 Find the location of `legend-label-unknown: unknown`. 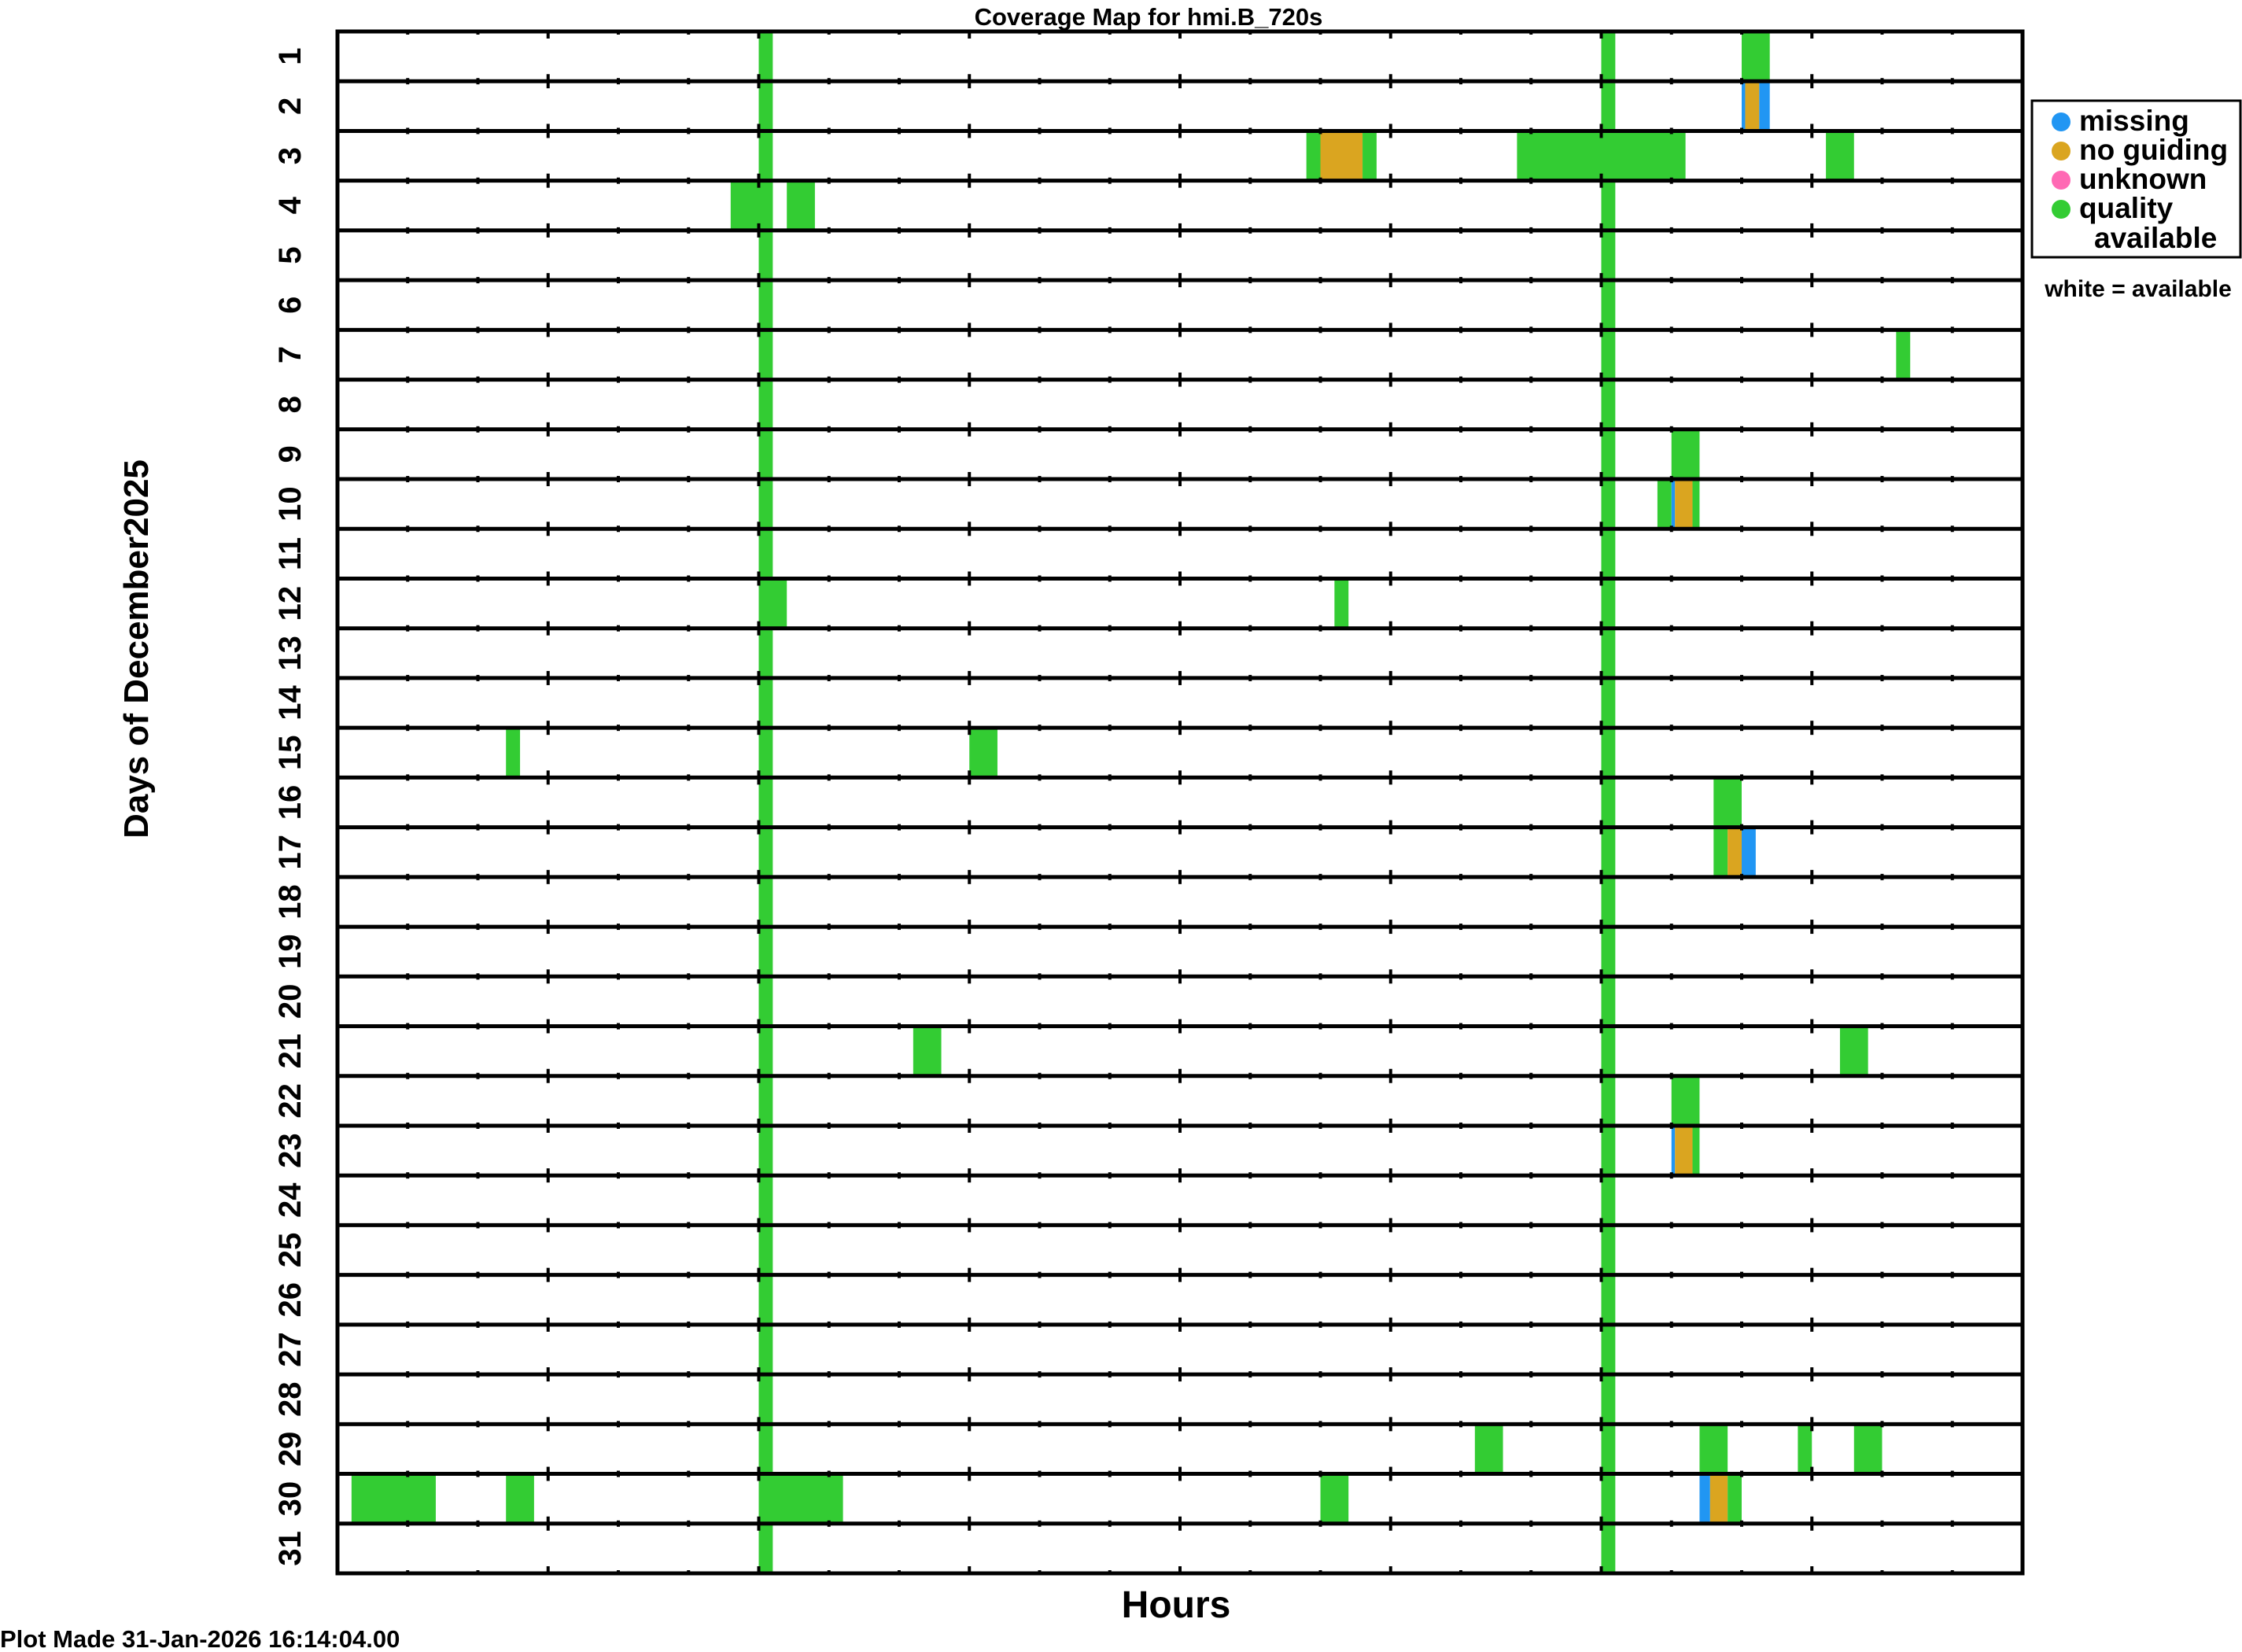

legend-label-unknown: unknown is located at coordinates (2143, 179).